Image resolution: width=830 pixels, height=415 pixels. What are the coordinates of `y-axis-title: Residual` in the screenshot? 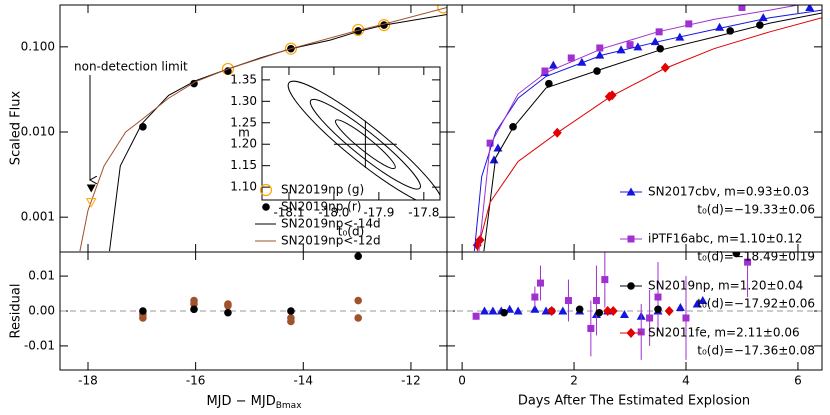 It's located at (16, 311).